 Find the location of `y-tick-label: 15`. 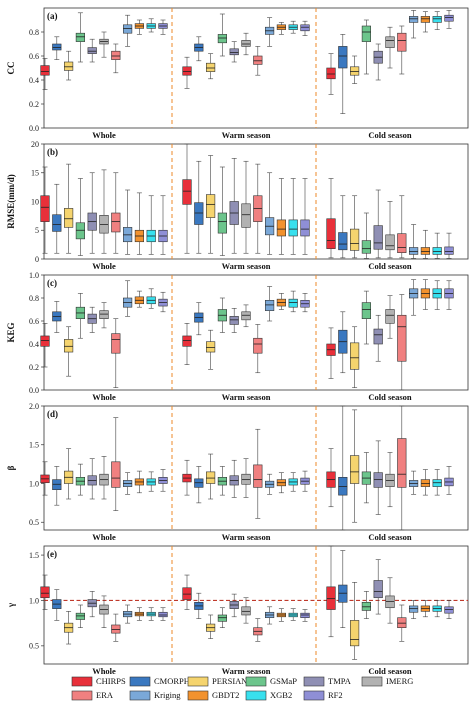

y-tick-label: 15 is located at coordinates (35, 173).